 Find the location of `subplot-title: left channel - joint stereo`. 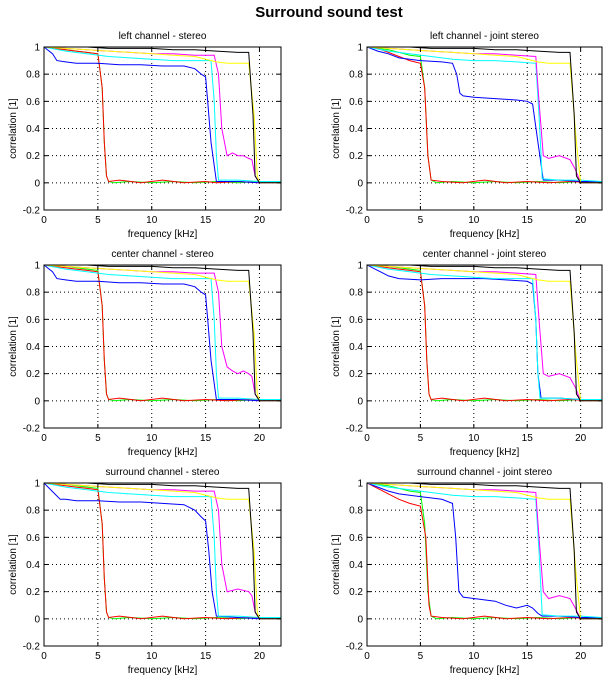

subplot-title: left channel - joint stereo is located at coordinates (484, 36).